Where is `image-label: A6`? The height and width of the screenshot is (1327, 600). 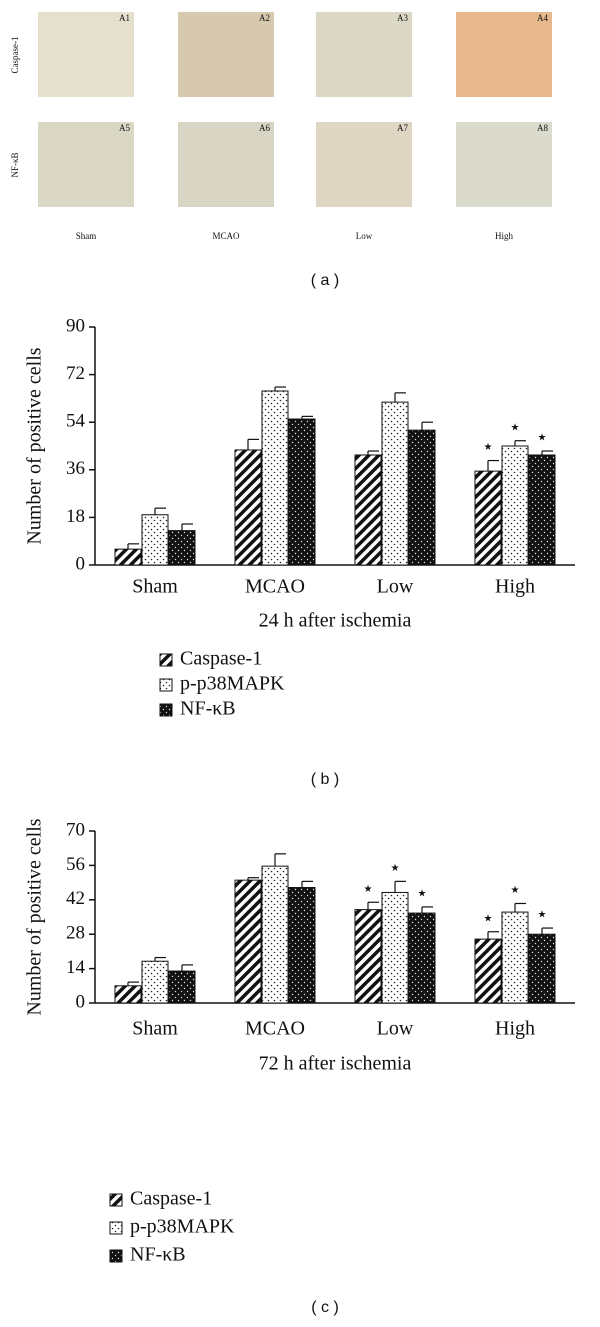
image-label: A6 is located at coordinates (264, 128).